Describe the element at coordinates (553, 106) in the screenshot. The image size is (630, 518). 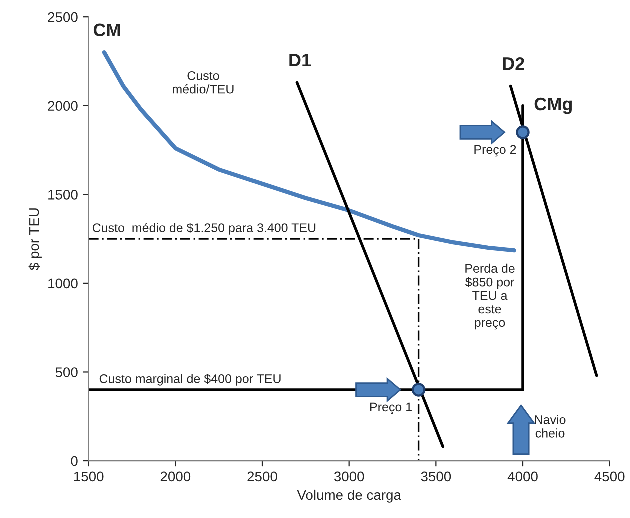
I see `series-label: CMg` at that location.